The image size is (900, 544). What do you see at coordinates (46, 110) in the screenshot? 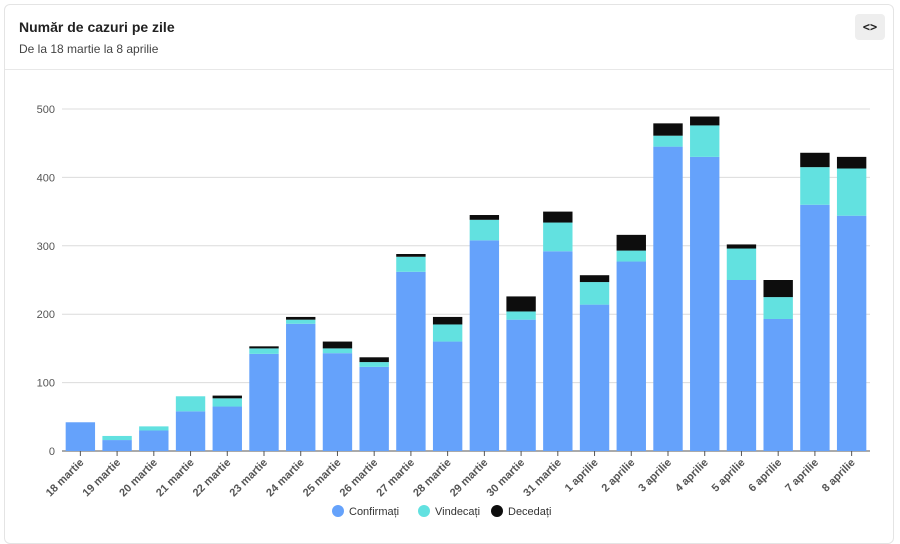
I see `y-tick-label: 500` at bounding box center [46, 110].